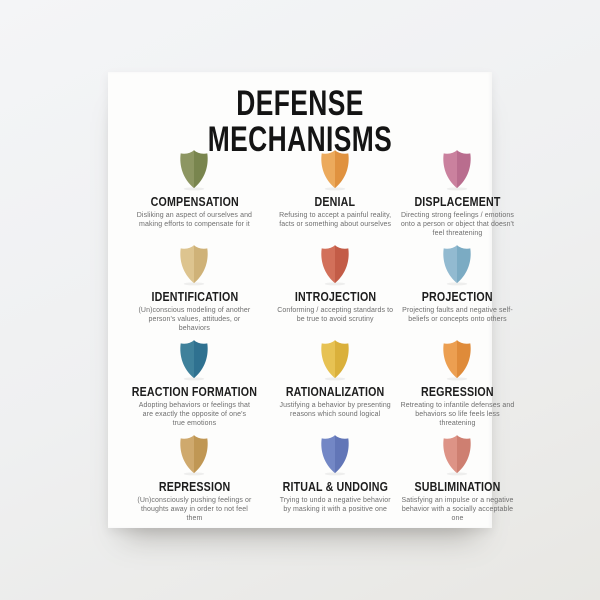 Image resolution: width=600 pixels, height=600 pixels. I want to click on mechanism-title: PROJECTION, so click(457, 296).